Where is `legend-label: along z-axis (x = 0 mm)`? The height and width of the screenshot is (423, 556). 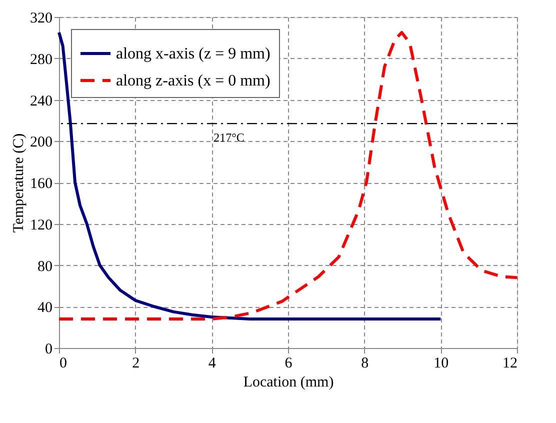 legend-label: along z-axis (x = 0 mm) is located at coordinates (193, 81).